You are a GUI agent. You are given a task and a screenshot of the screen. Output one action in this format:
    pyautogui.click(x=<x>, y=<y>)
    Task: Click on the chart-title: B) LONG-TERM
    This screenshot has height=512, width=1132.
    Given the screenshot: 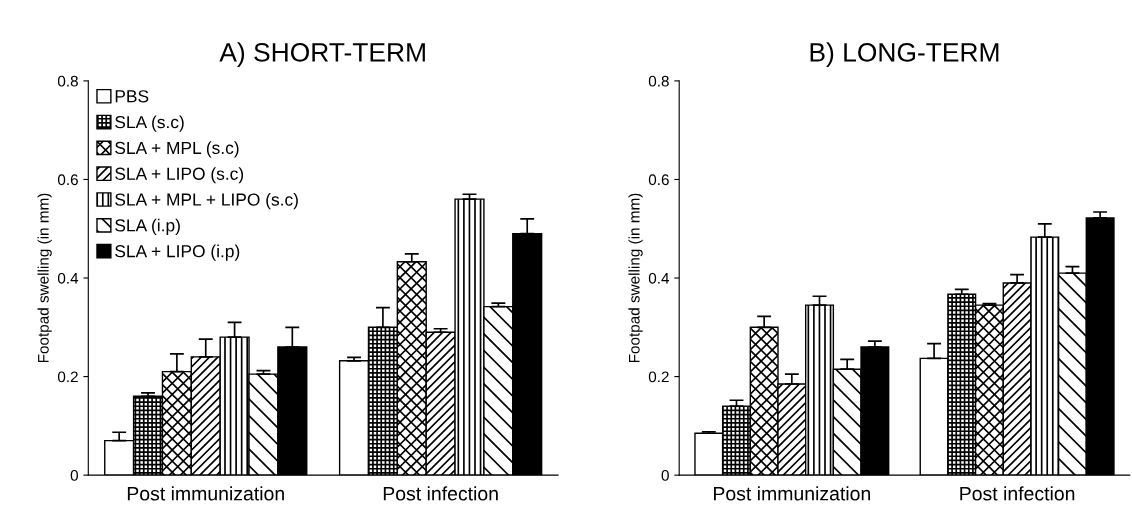 What is the action you would take?
    pyautogui.click(x=904, y=54)
    